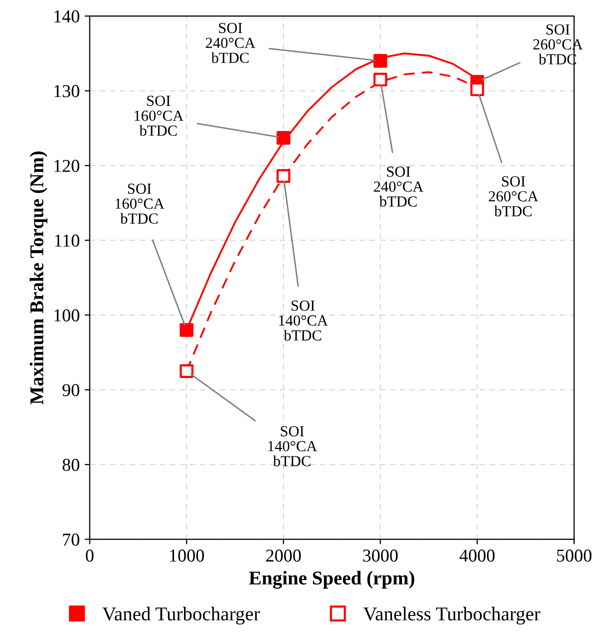  Describe the element at coordinates (71, 390) in the screenshot. I see `y-tick-label: 90` at that location.